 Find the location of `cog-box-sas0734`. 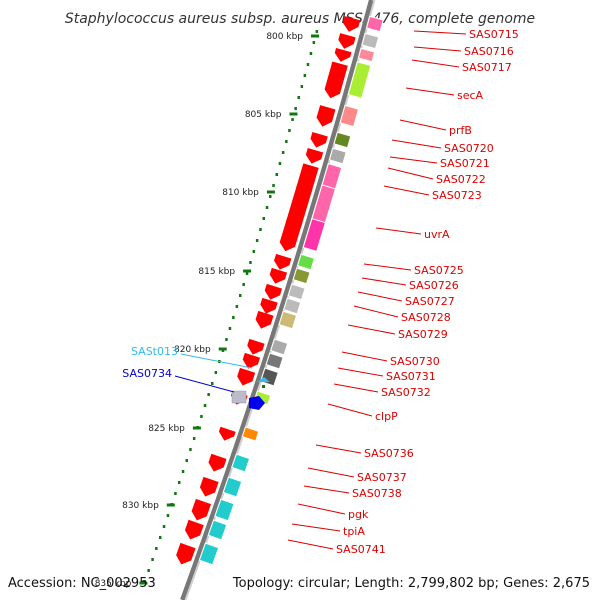

cog-box-sas0734 is located at coordinates (239, 397).